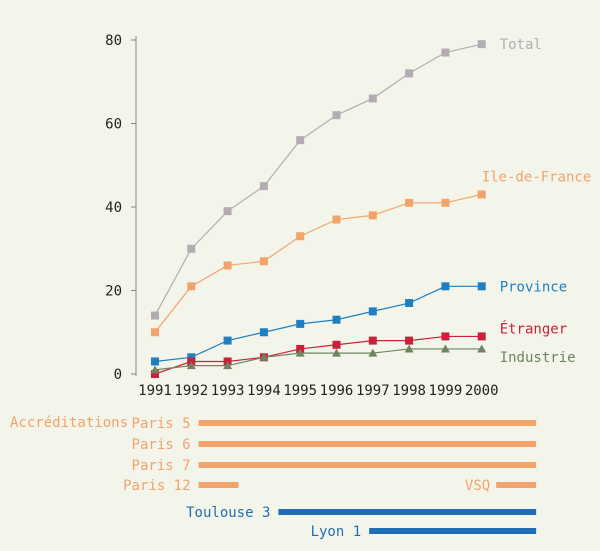  Describe the element at coordinates (113, 208) in the screenshot. I see `y-tick-label: 40` at that location.